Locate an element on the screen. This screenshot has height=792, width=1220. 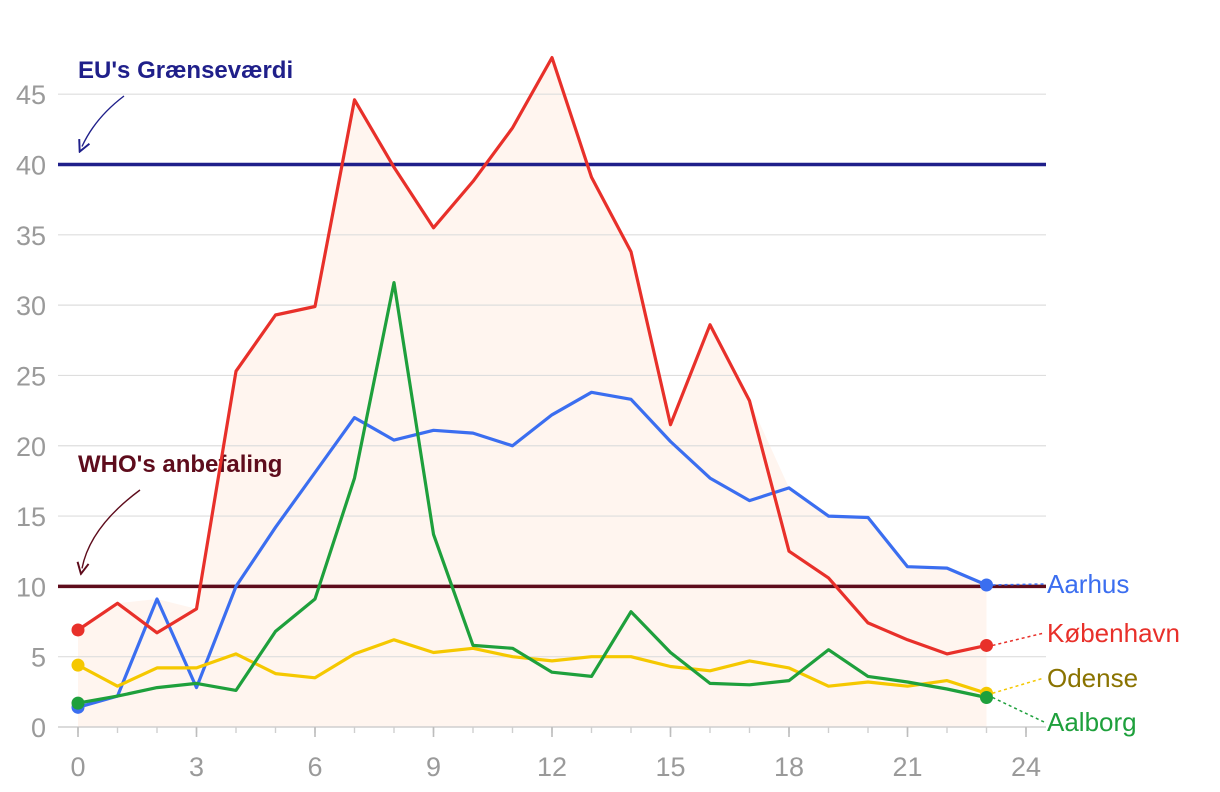
reference-label: EU's Grænseværdi is located at coordinates (185, 70).